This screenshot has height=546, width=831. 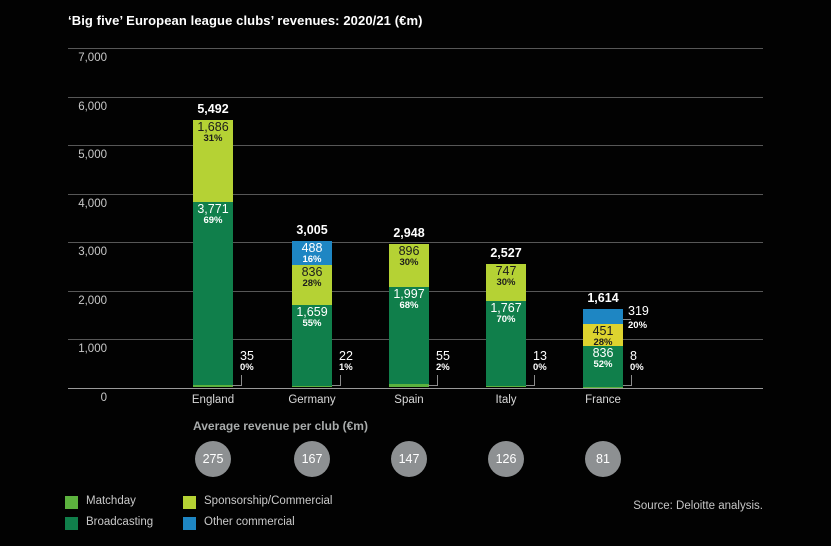 I want to click on avg-revenue-value: 275, so click(x=213, y=459).